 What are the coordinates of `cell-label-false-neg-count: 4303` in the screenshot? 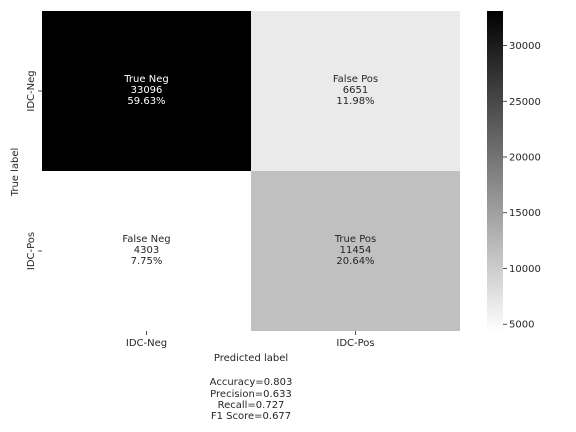 It's located at (146, 250).